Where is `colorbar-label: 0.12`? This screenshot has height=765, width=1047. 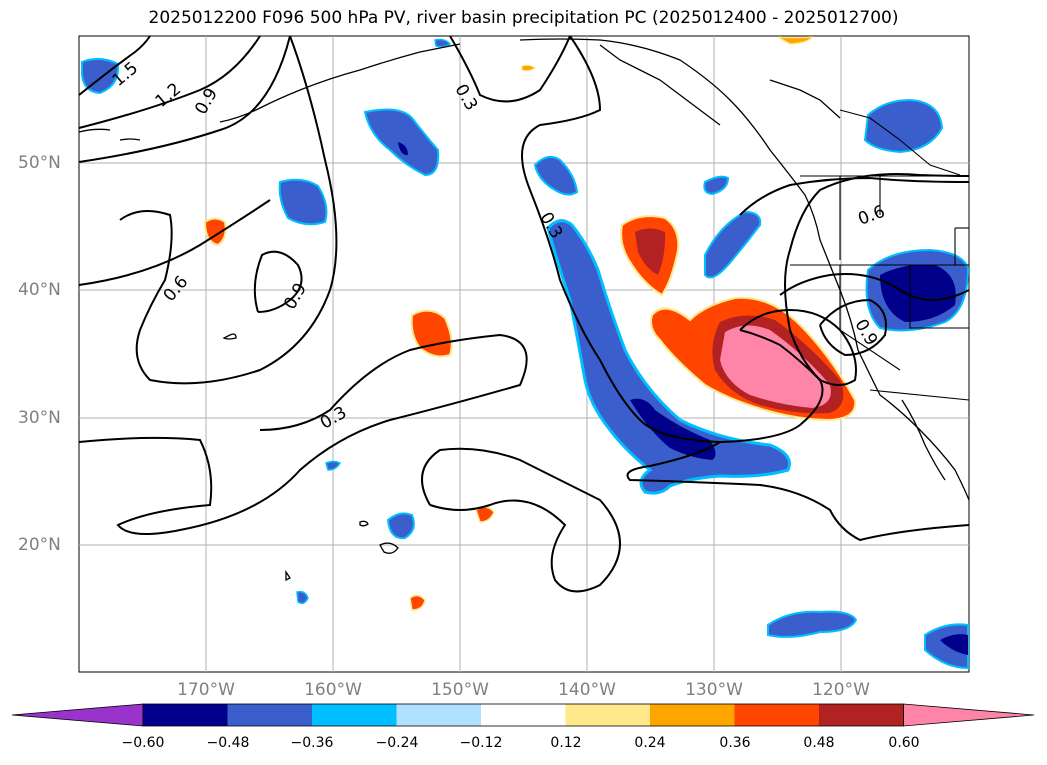
colorbar-label: 0.12 is located at coordinates (566, 743).